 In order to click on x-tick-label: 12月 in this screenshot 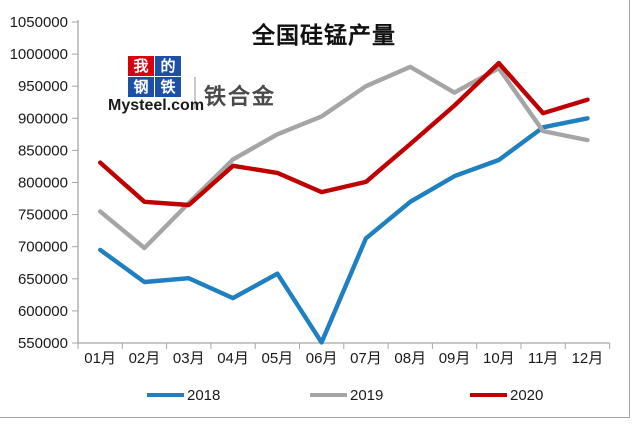, I will do `click(588, 358)`.